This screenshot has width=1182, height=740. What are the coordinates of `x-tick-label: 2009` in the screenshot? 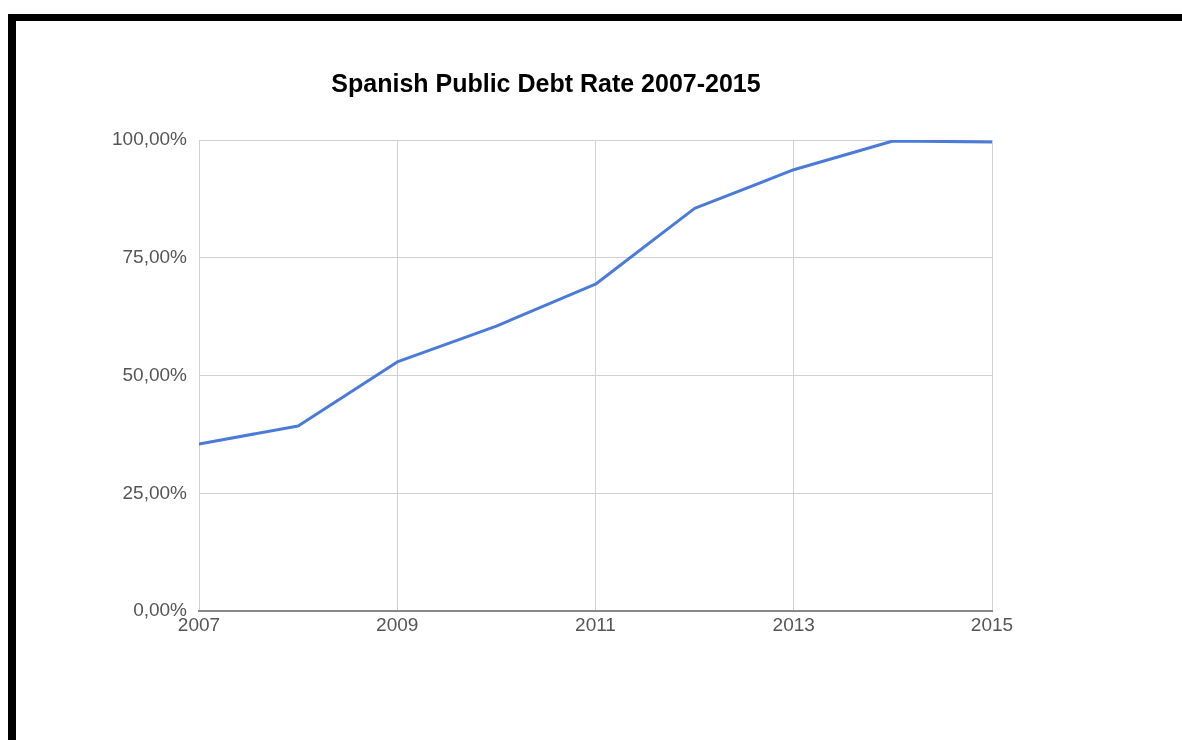 It's located at (397, 624).